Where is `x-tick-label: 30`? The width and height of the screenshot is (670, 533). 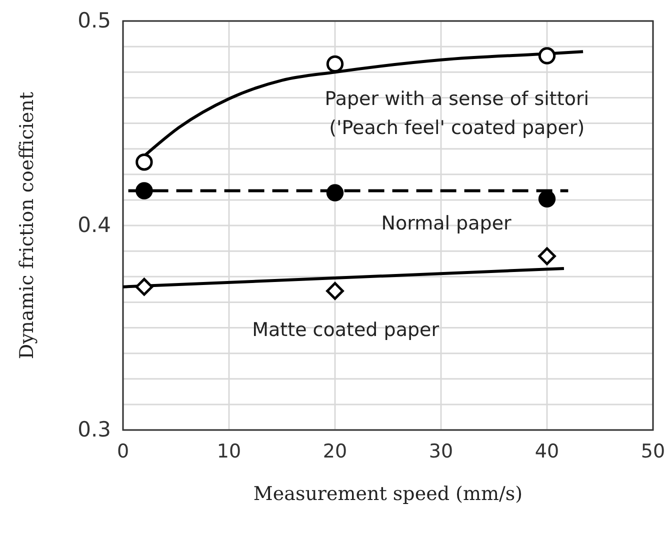
x-tick-label: 30 is located at coordinates (441, 451).